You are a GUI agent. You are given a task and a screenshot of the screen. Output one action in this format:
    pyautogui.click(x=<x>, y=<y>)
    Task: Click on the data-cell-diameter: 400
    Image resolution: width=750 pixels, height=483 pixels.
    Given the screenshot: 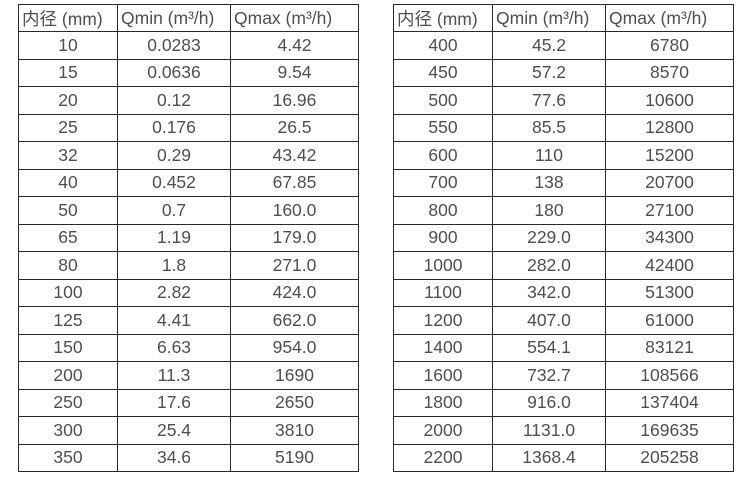 What is the action you would take?
    pyautogui.click(x=443, y=45)
    